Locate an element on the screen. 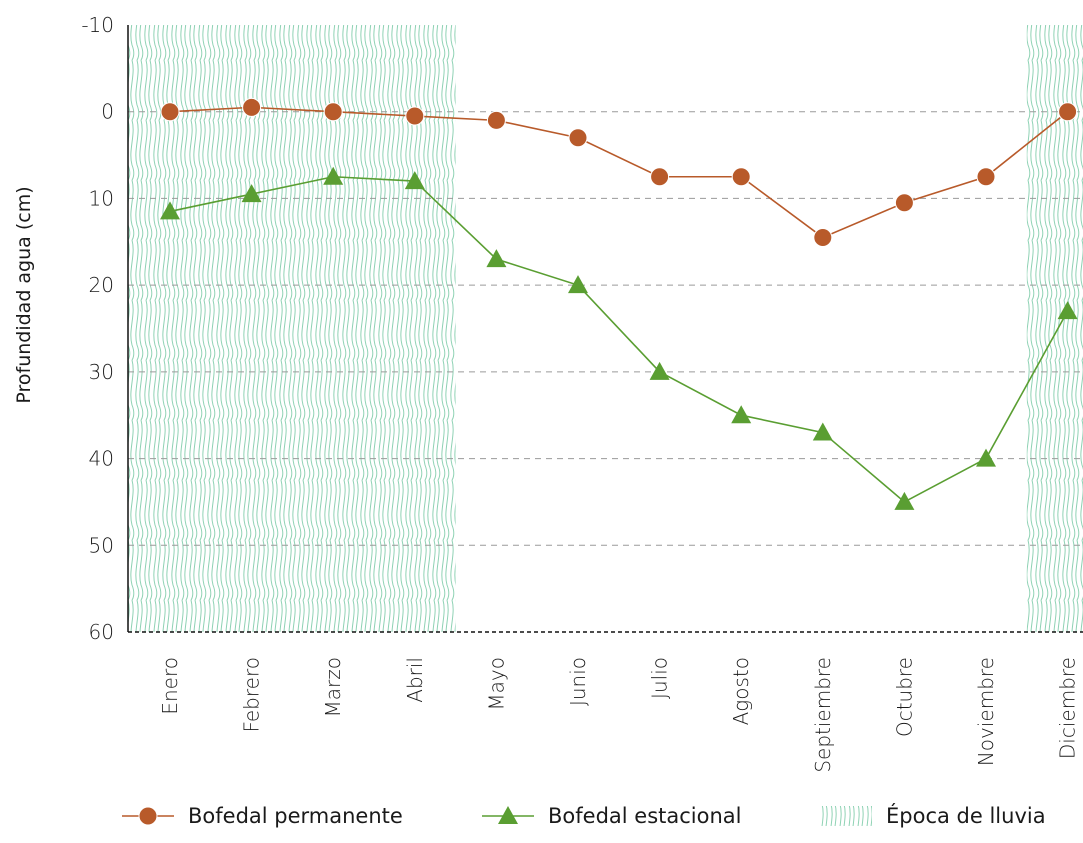  x-tick-label: Junio is located at coordinates (578, 681).